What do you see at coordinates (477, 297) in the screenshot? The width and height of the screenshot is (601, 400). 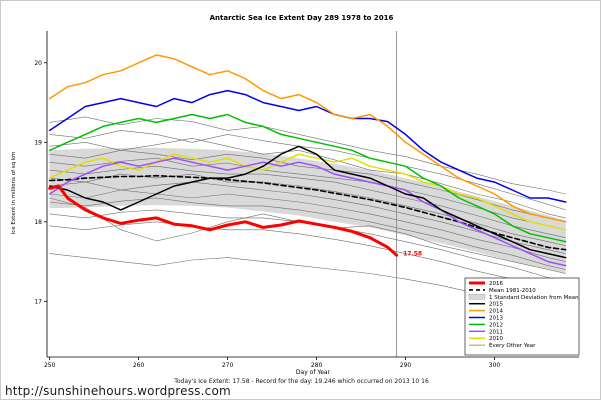 I see `legend-band-swatch` at bounding box center [477, 297].